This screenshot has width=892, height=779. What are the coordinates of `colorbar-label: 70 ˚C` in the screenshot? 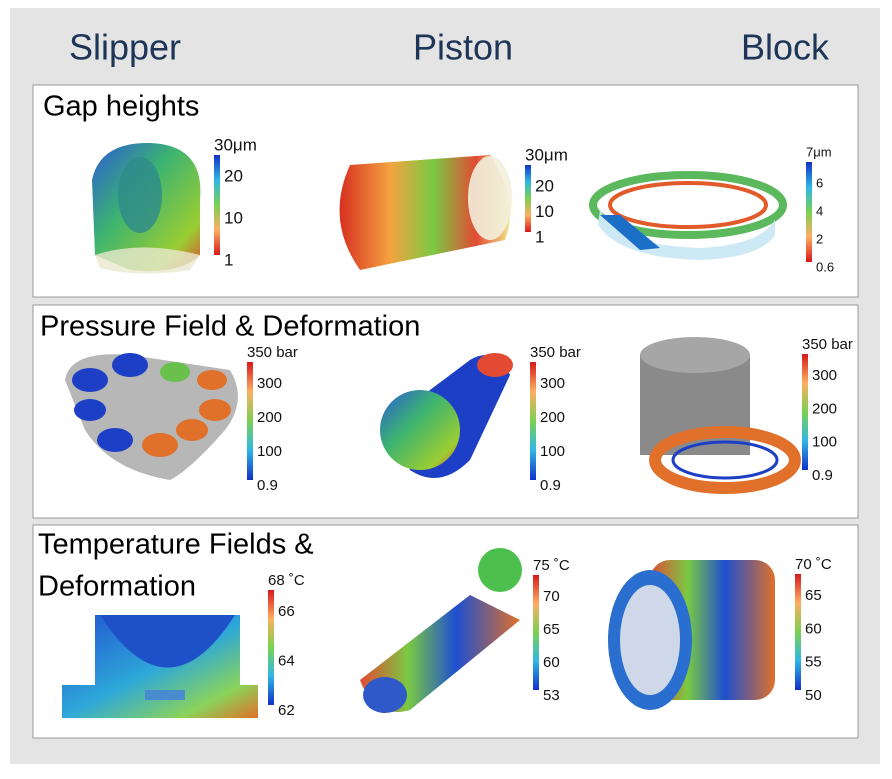 It's located at (813, 564).